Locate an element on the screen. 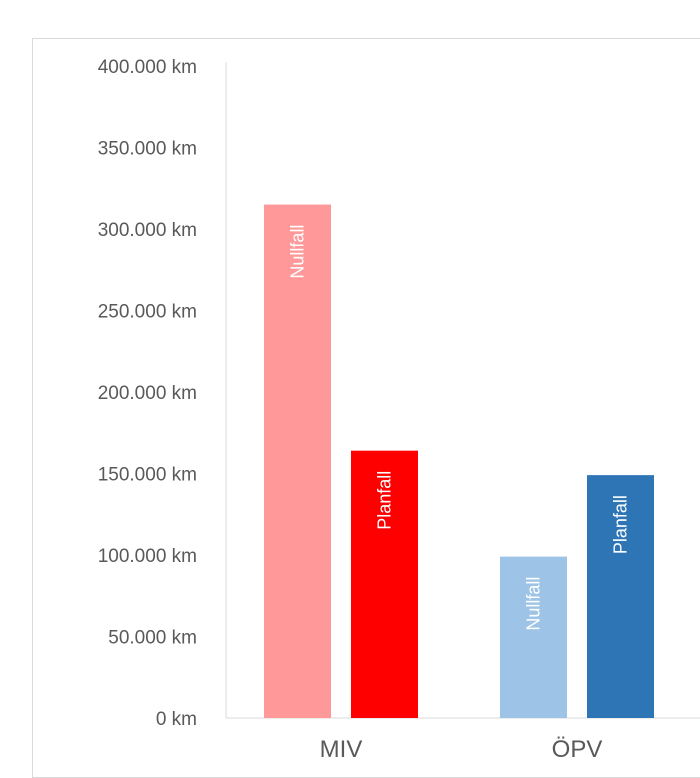 This screenshot has height=778, width=700. bar-nullfall-miv is located at coordinates (297, 461).